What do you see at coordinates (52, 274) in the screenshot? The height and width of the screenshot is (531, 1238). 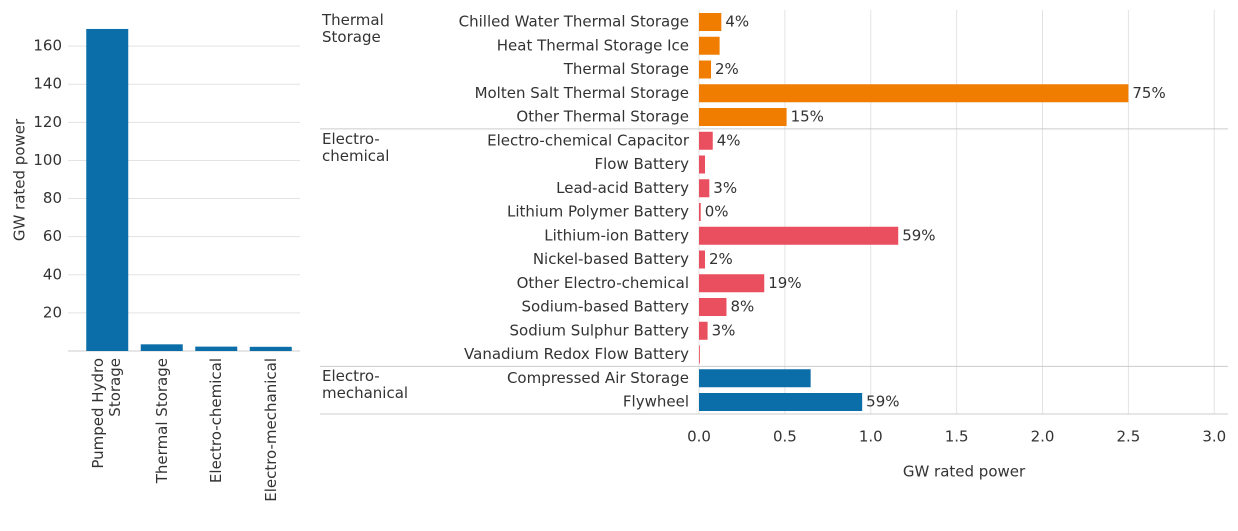 I see `y-tick-label: 40` at bounding box center [52, 274].